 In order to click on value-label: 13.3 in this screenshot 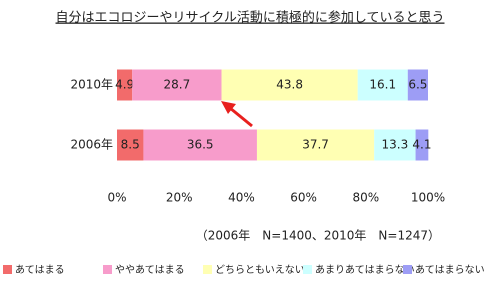, I will do `click(395, 145)`.